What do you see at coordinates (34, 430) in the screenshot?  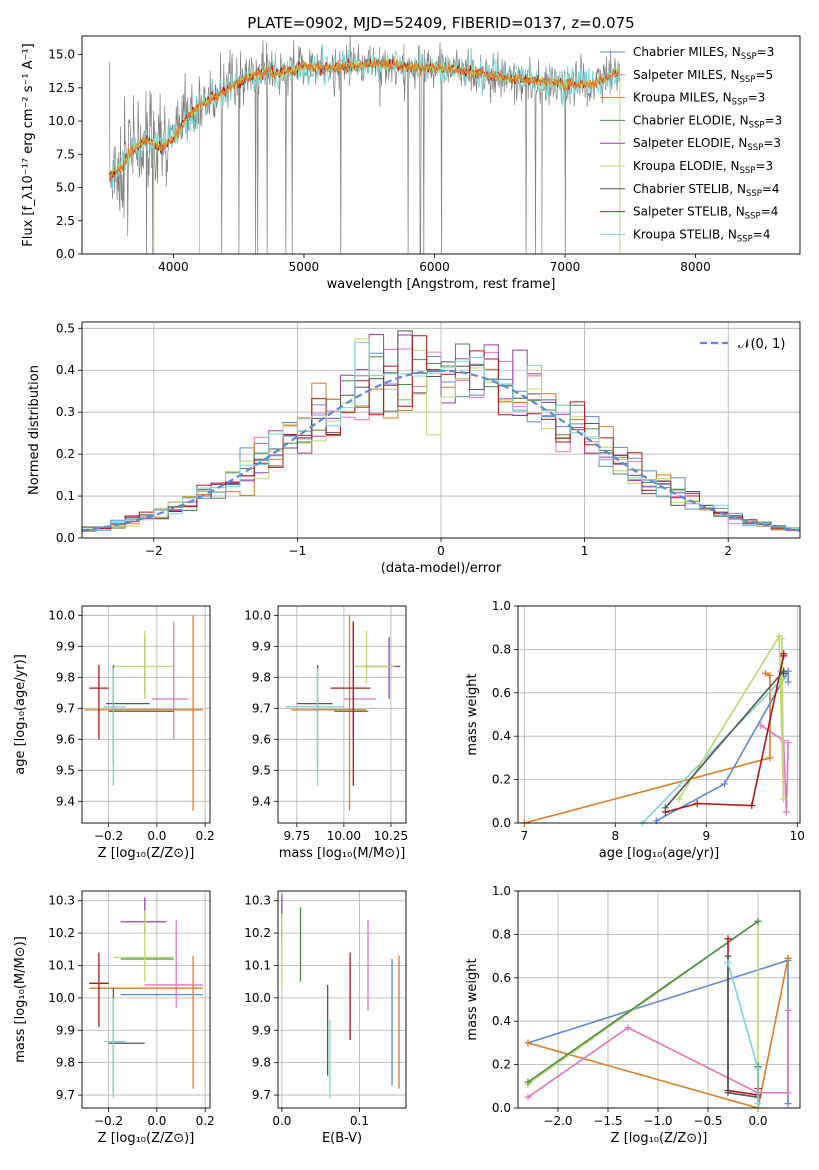 I see `y-axis-label: Normed distribution` at bounding box center [34, 430].